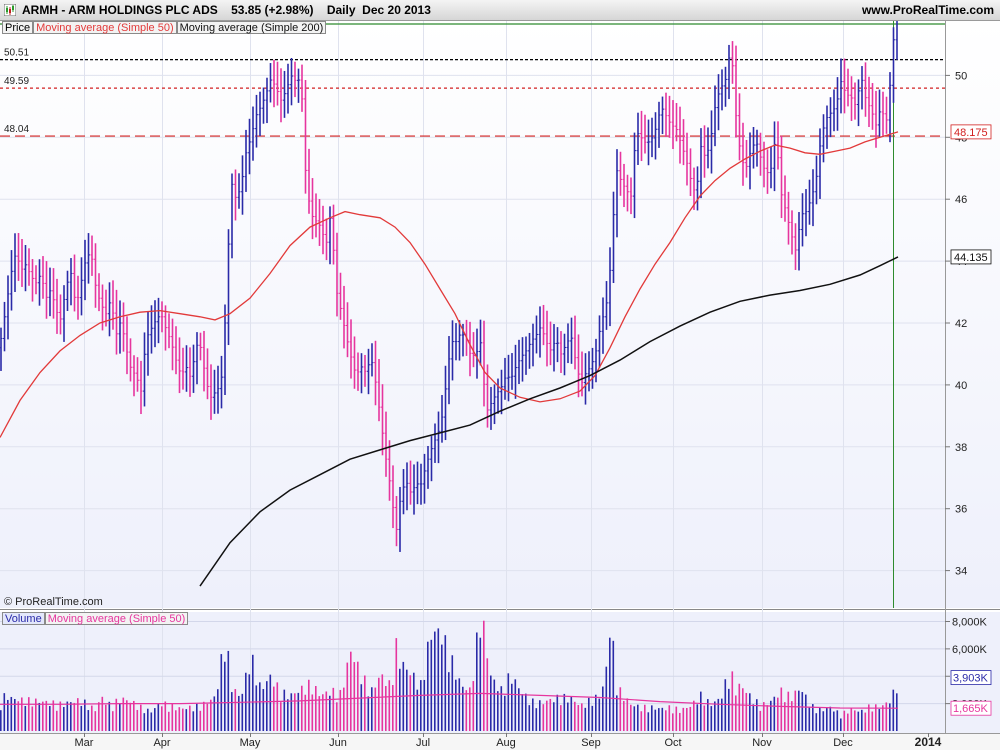 Image resolution: width=1000 pixels, height=750 pixels. What do you see at coordinates (116, 618) in the screenshot?
I see `legend-volume-ma50: Moving average (Simple 50)` at bounding box center [116, 618].